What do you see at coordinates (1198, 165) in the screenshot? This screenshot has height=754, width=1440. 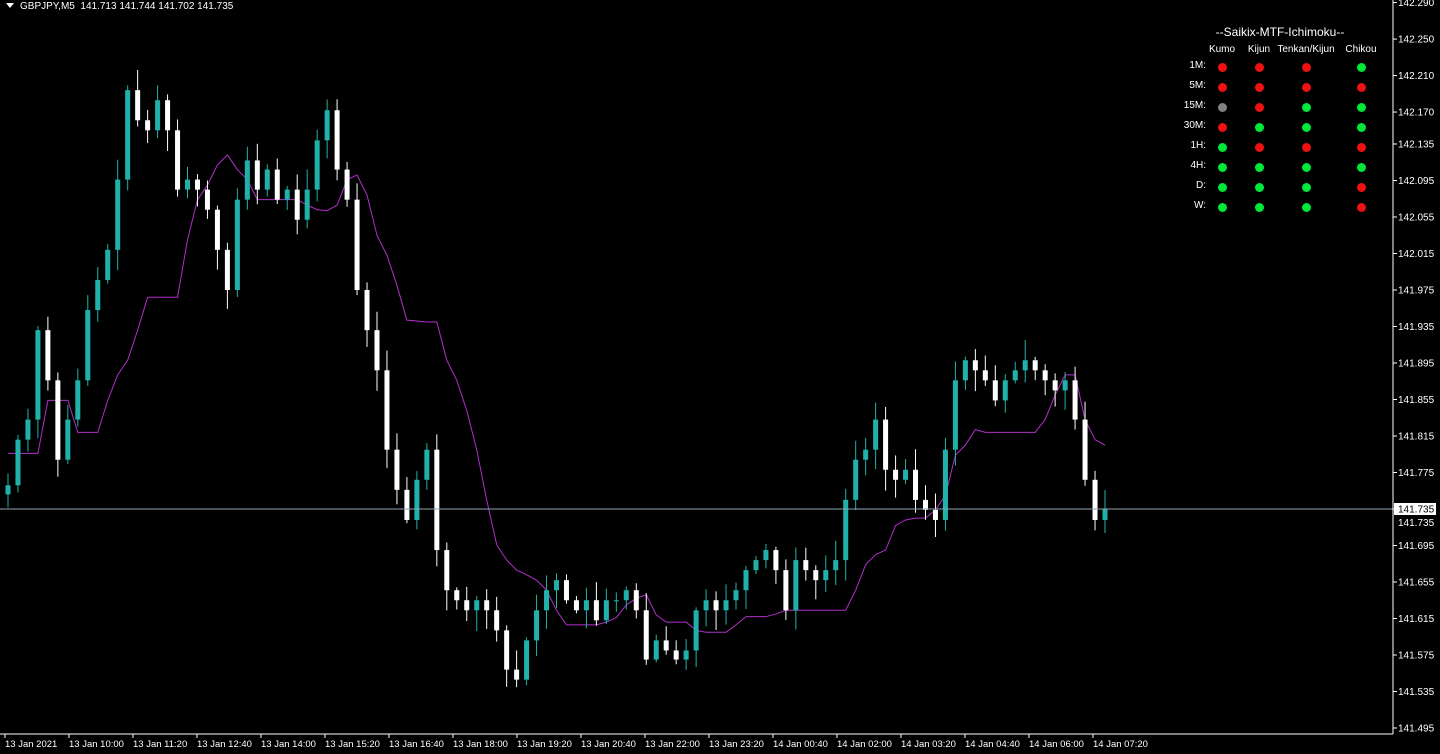 I see `timeframe-label: 4H:` at bounding box center [1198, 165].